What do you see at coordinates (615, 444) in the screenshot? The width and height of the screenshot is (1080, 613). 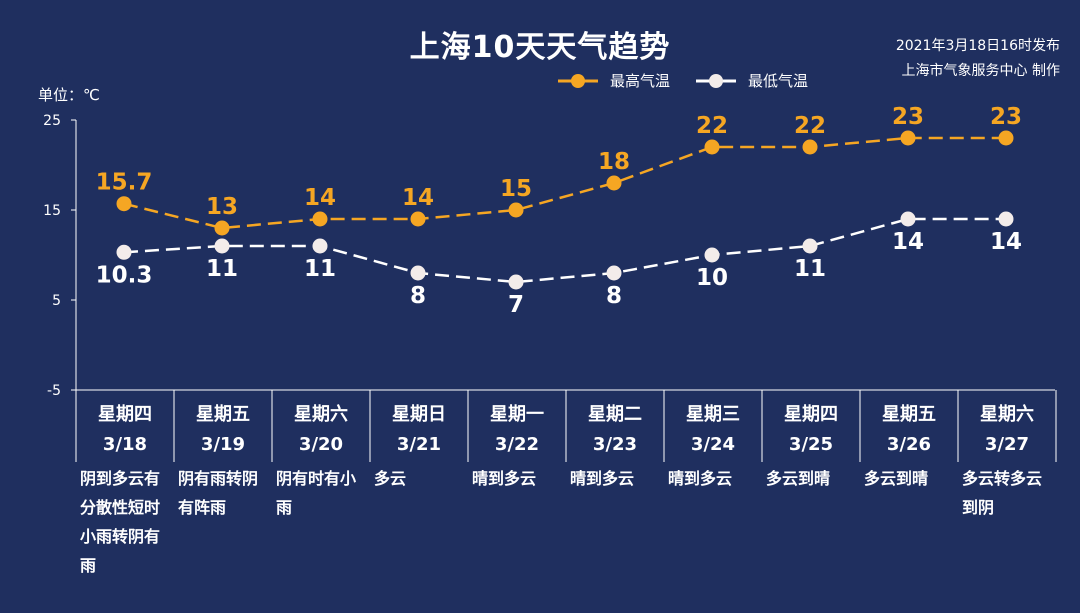 I see `day-date: 3/23` at bounding box center [615, 444].